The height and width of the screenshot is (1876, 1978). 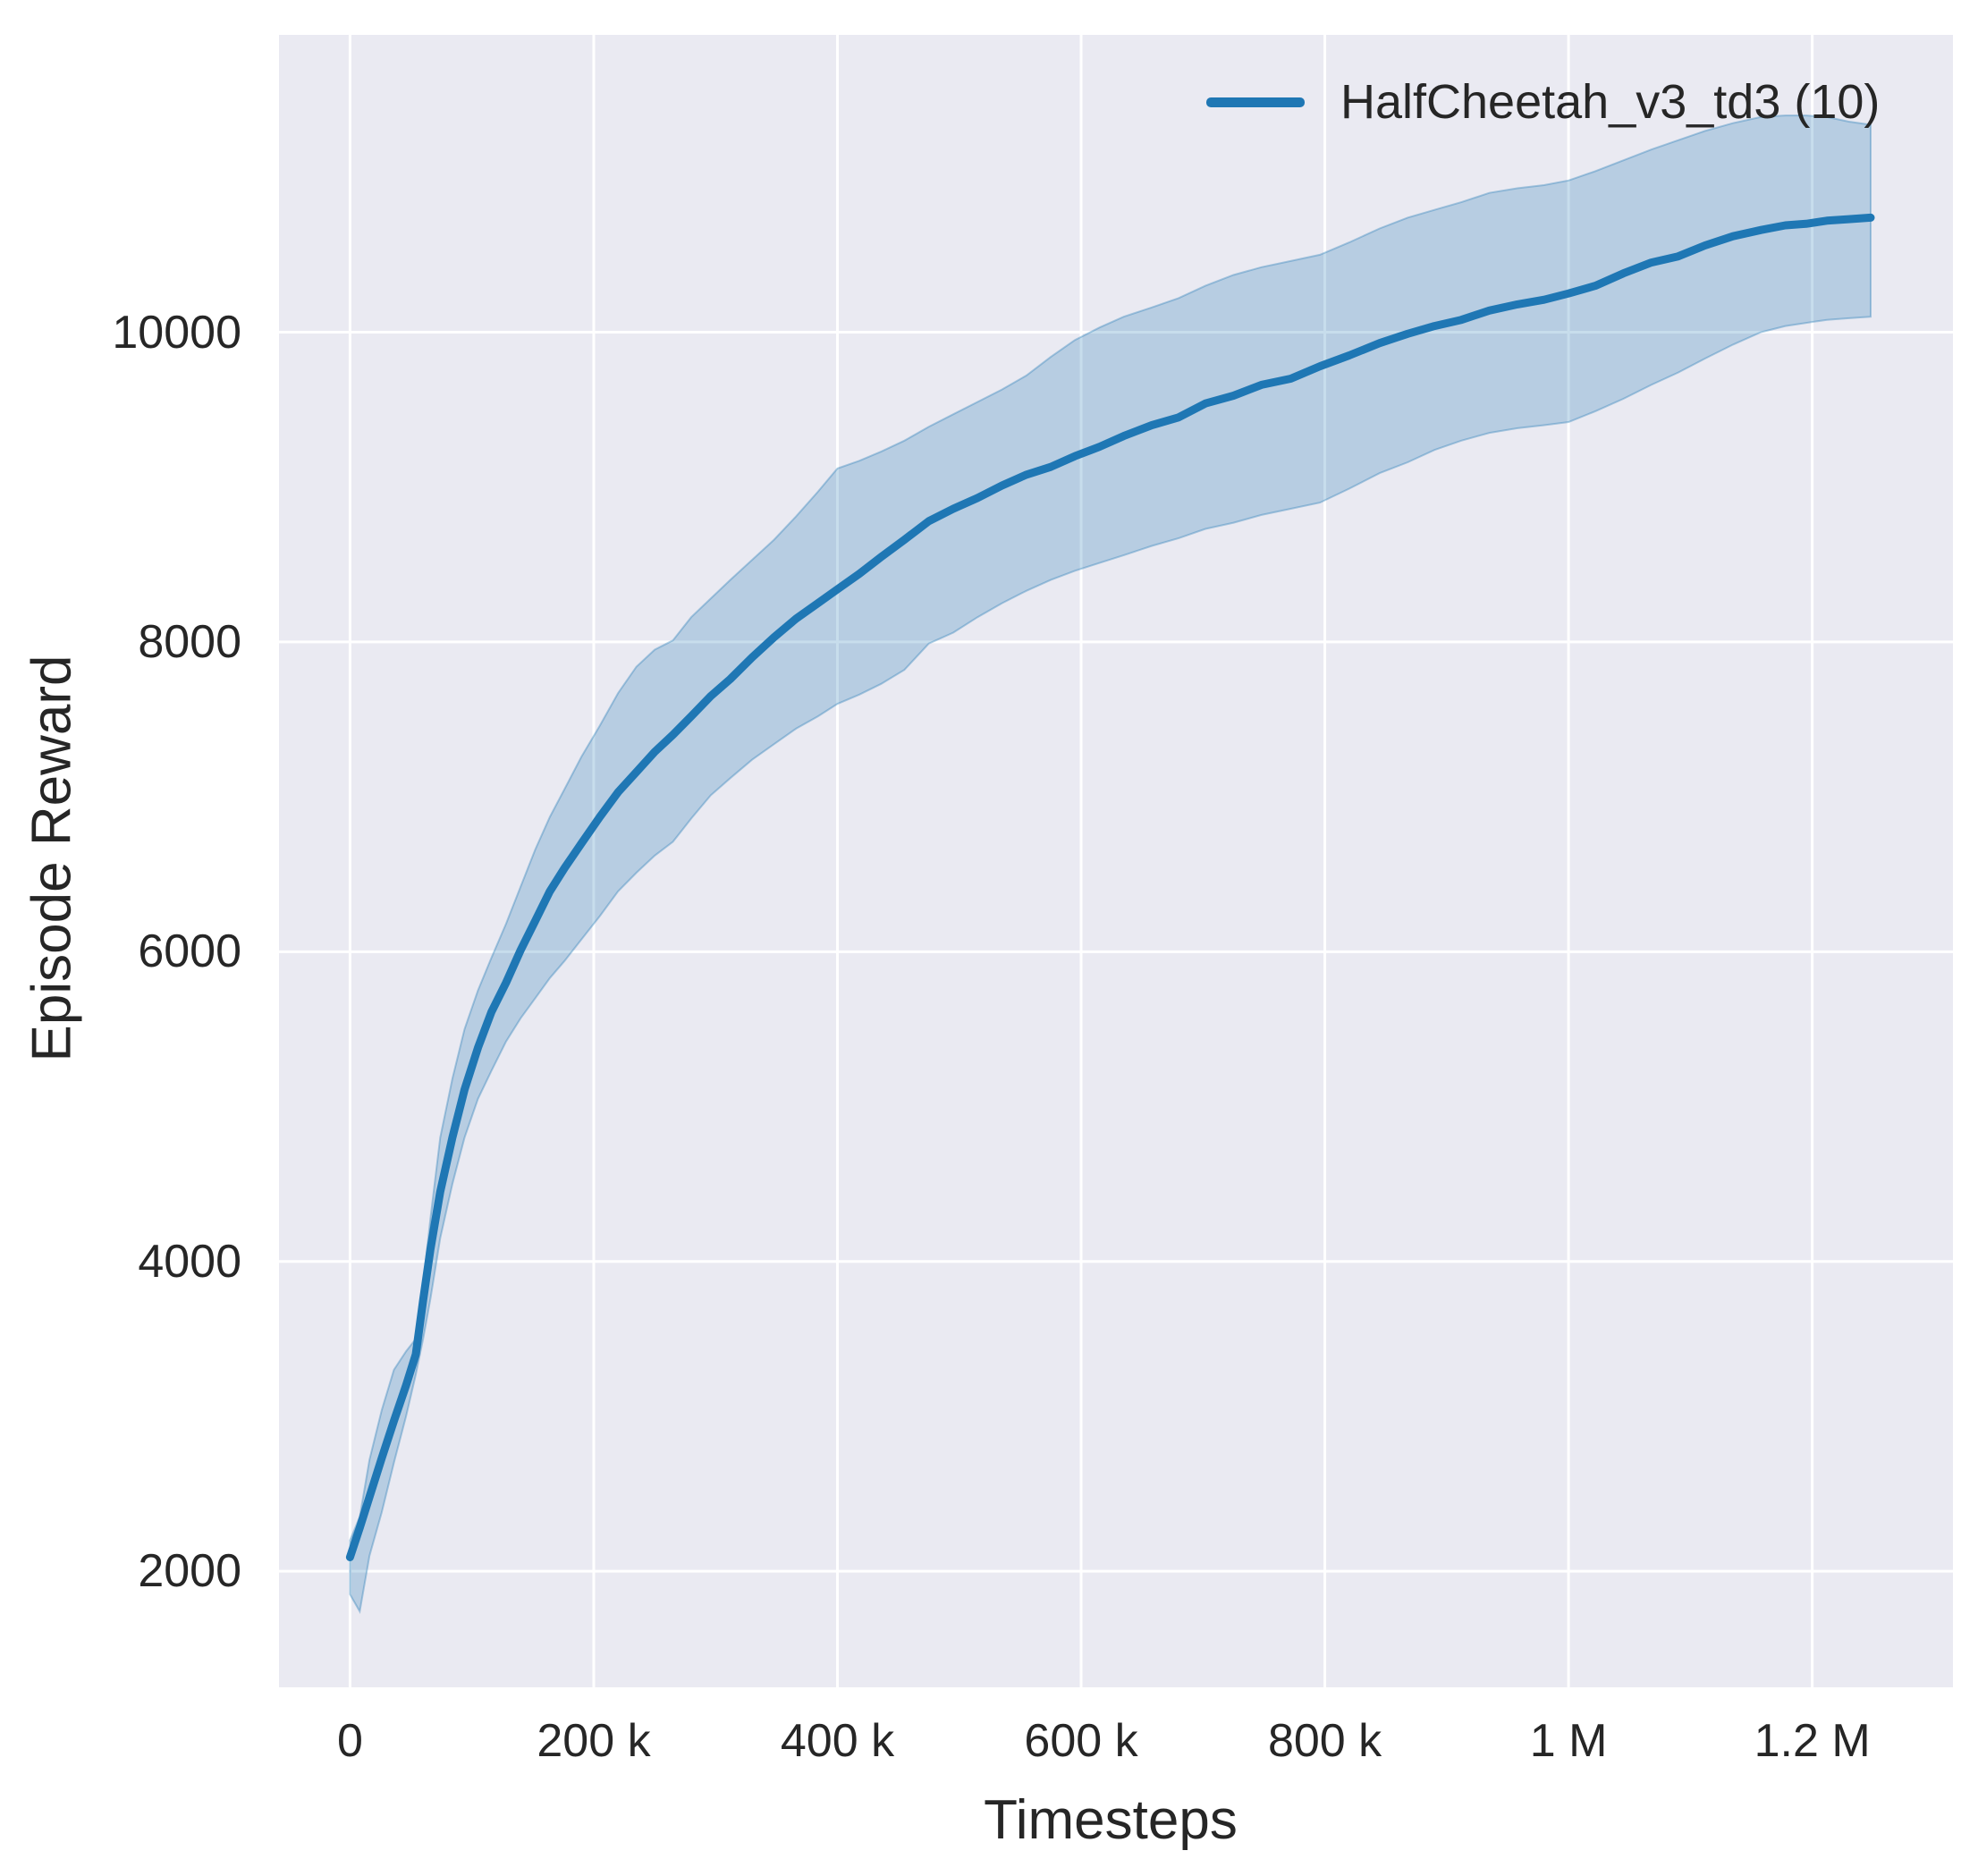 I want to click on x-tick-label: 800 k, so click(x=1324, y=1741).